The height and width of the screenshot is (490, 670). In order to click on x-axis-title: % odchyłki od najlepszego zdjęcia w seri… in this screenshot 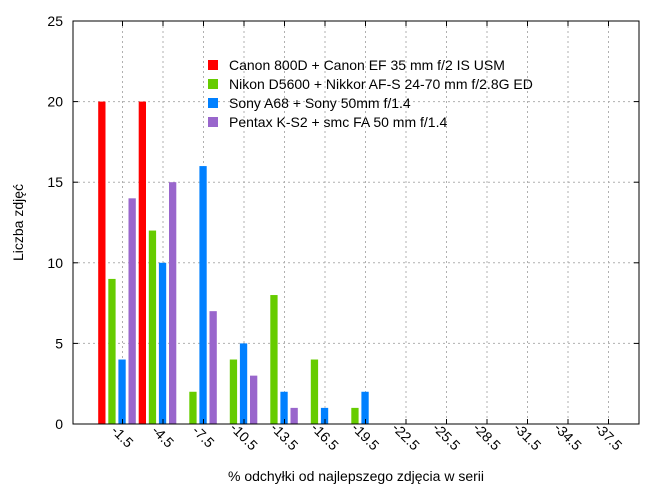, I will do `click(356, 476)`.